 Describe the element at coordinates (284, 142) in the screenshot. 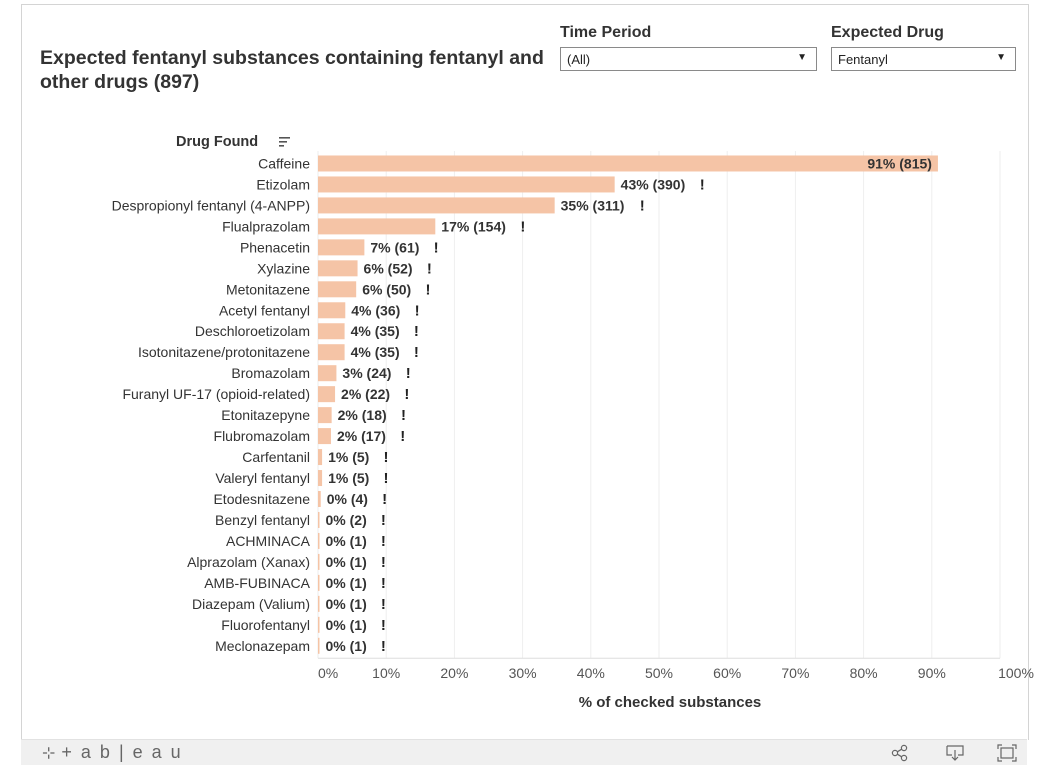

I see `sort-icon` at that location.